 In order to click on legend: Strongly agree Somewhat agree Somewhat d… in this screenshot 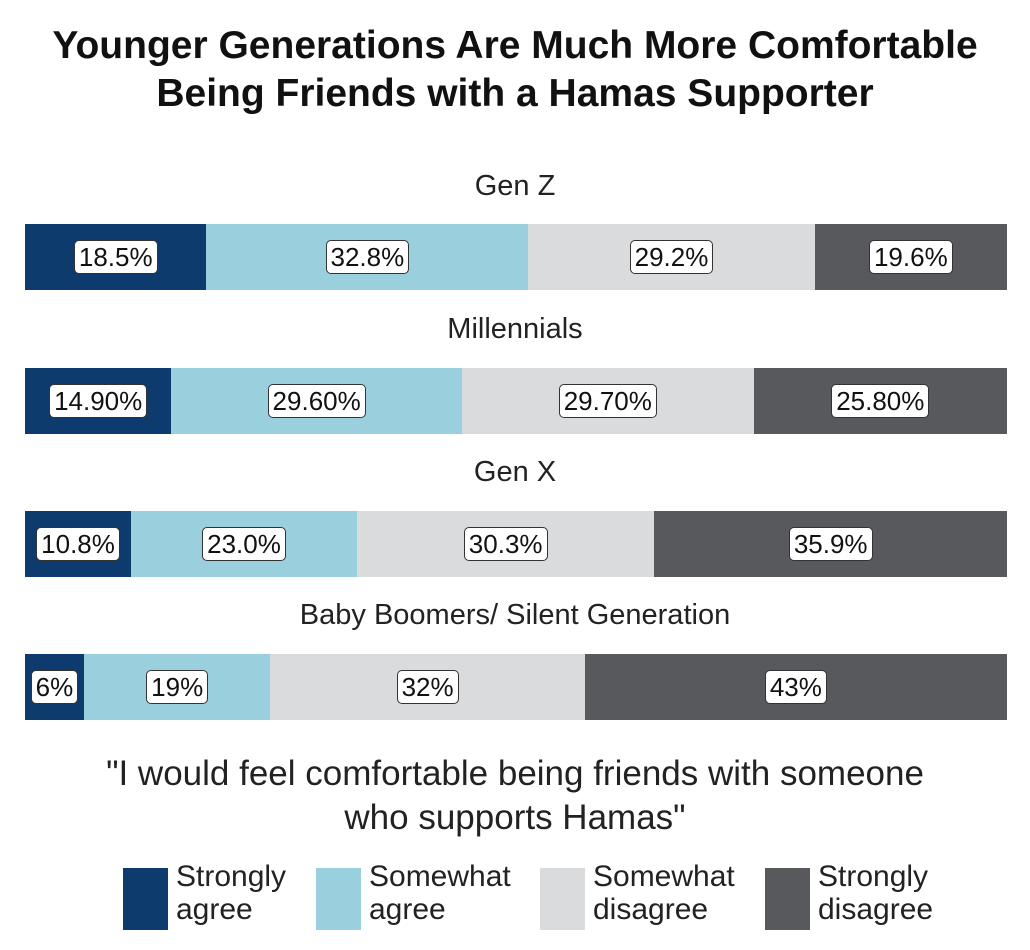, I will do `click(515, 898)`.